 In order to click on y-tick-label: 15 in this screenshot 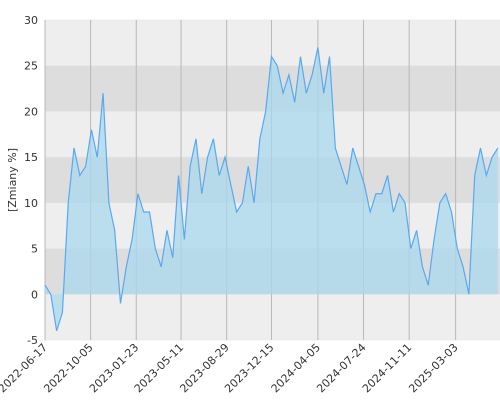, I will do `click(31, 157)`.